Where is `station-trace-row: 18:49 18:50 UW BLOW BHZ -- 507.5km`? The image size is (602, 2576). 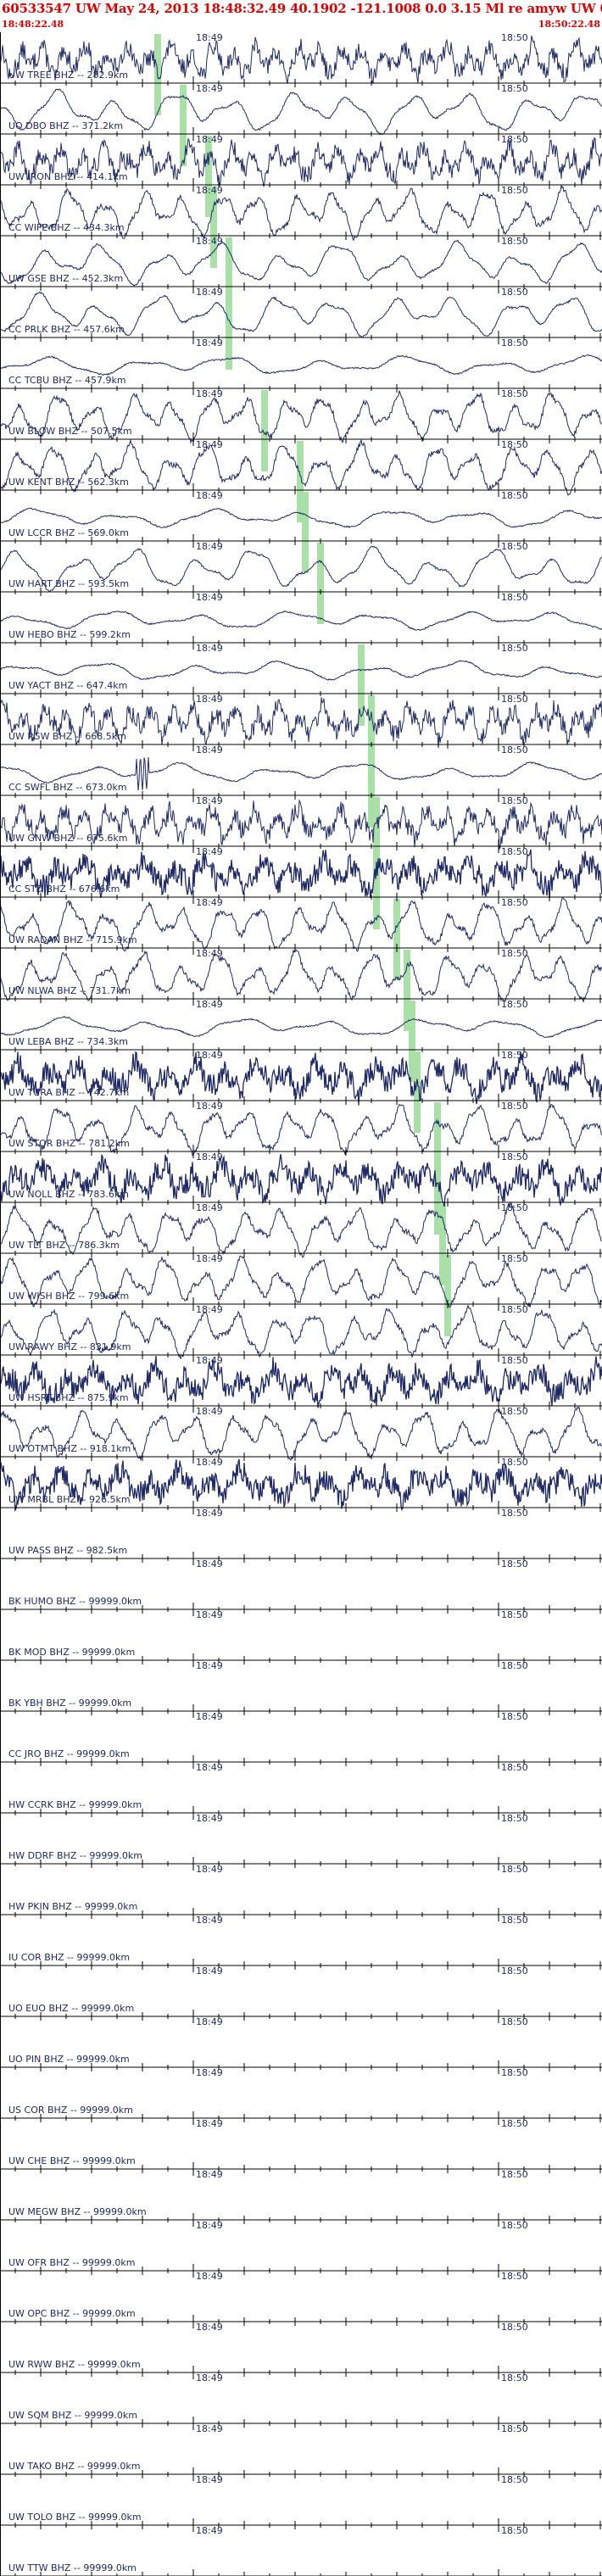 station-trace-row: 18:49 18:50 UW BLOW BHZ -- 507.5km is located at coordinates (301, 417).